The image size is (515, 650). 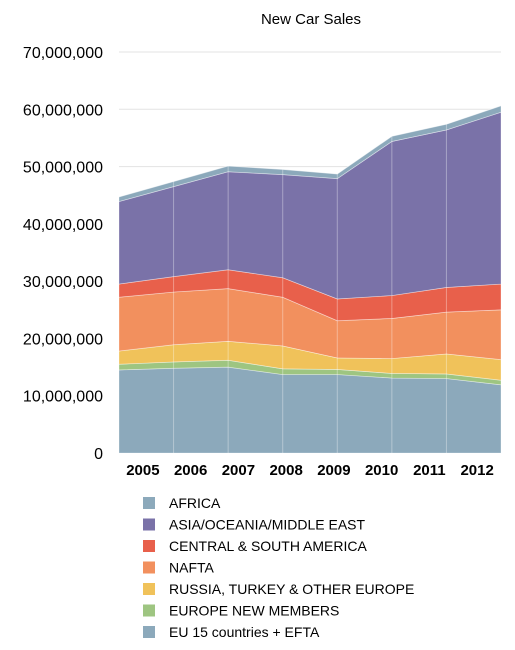 What do you see at coordinates (142, 470) in the screenshot?
I see `x-tick-label: 2005` at bounding box center [142, 470].